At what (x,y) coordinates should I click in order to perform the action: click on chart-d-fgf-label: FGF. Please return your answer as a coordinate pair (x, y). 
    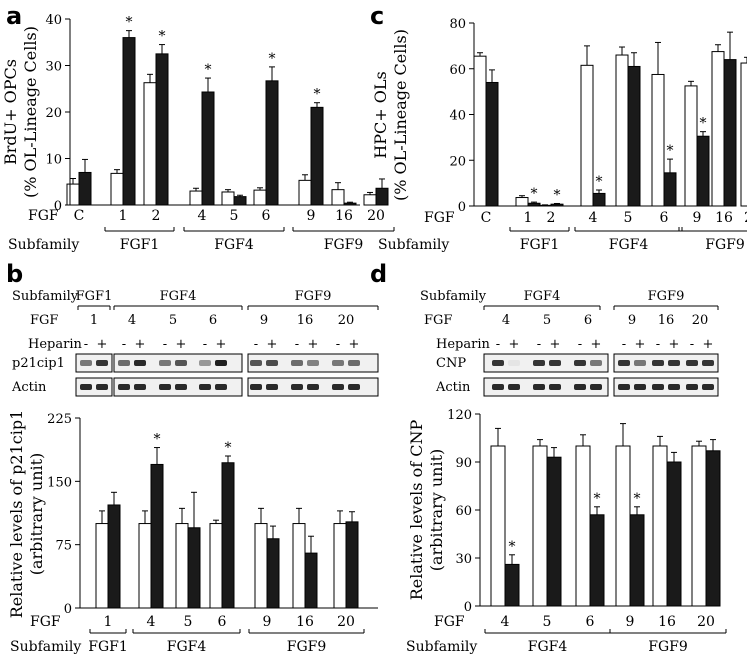
    Looking at the image, I should click on (449, 622).